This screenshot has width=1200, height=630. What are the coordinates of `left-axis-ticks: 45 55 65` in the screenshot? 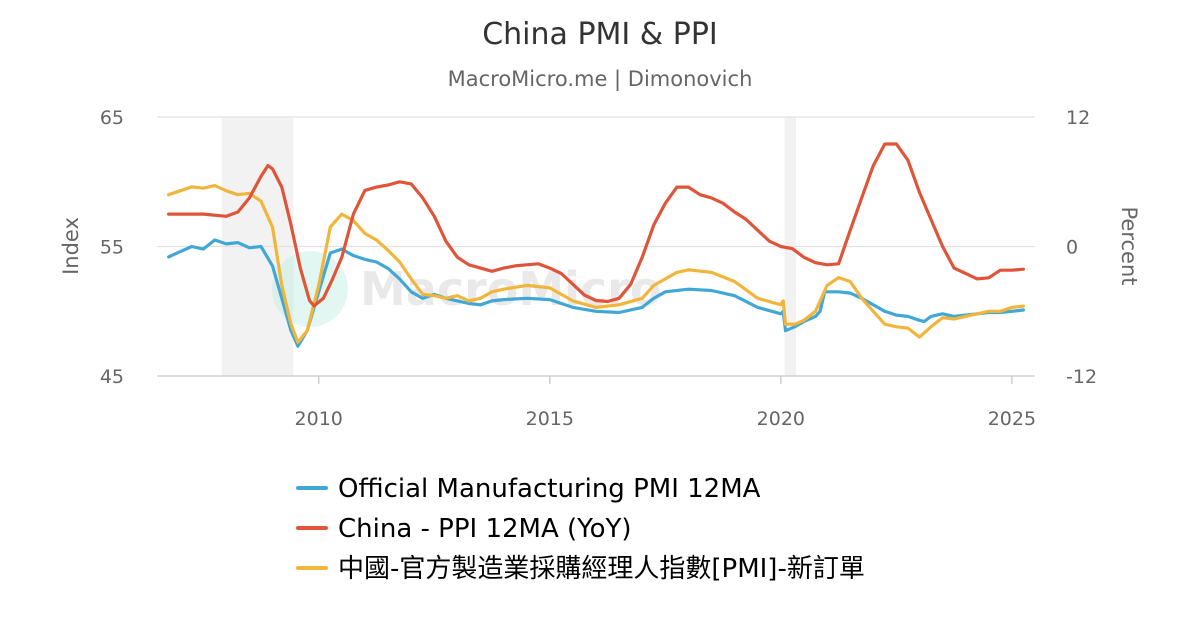 It's located at (112, 247).